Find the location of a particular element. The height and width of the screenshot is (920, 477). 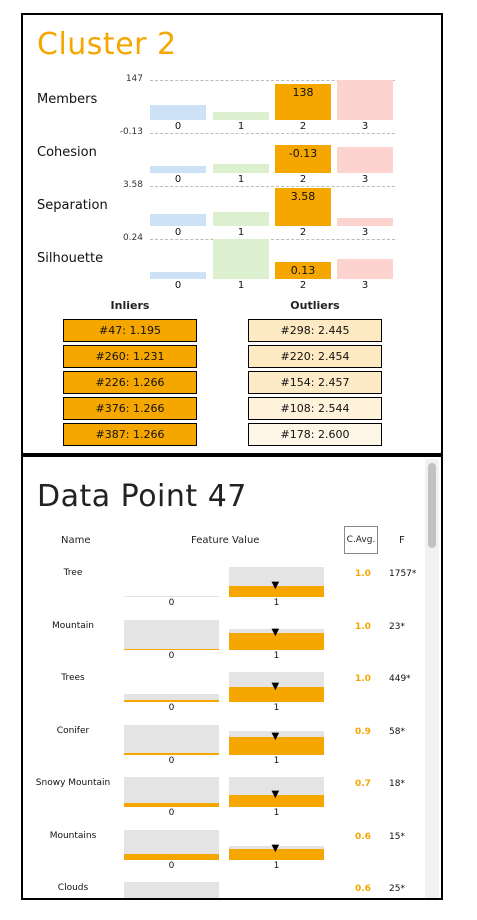

feature-cavg: 0.9 is located at coordinates (363, 732).